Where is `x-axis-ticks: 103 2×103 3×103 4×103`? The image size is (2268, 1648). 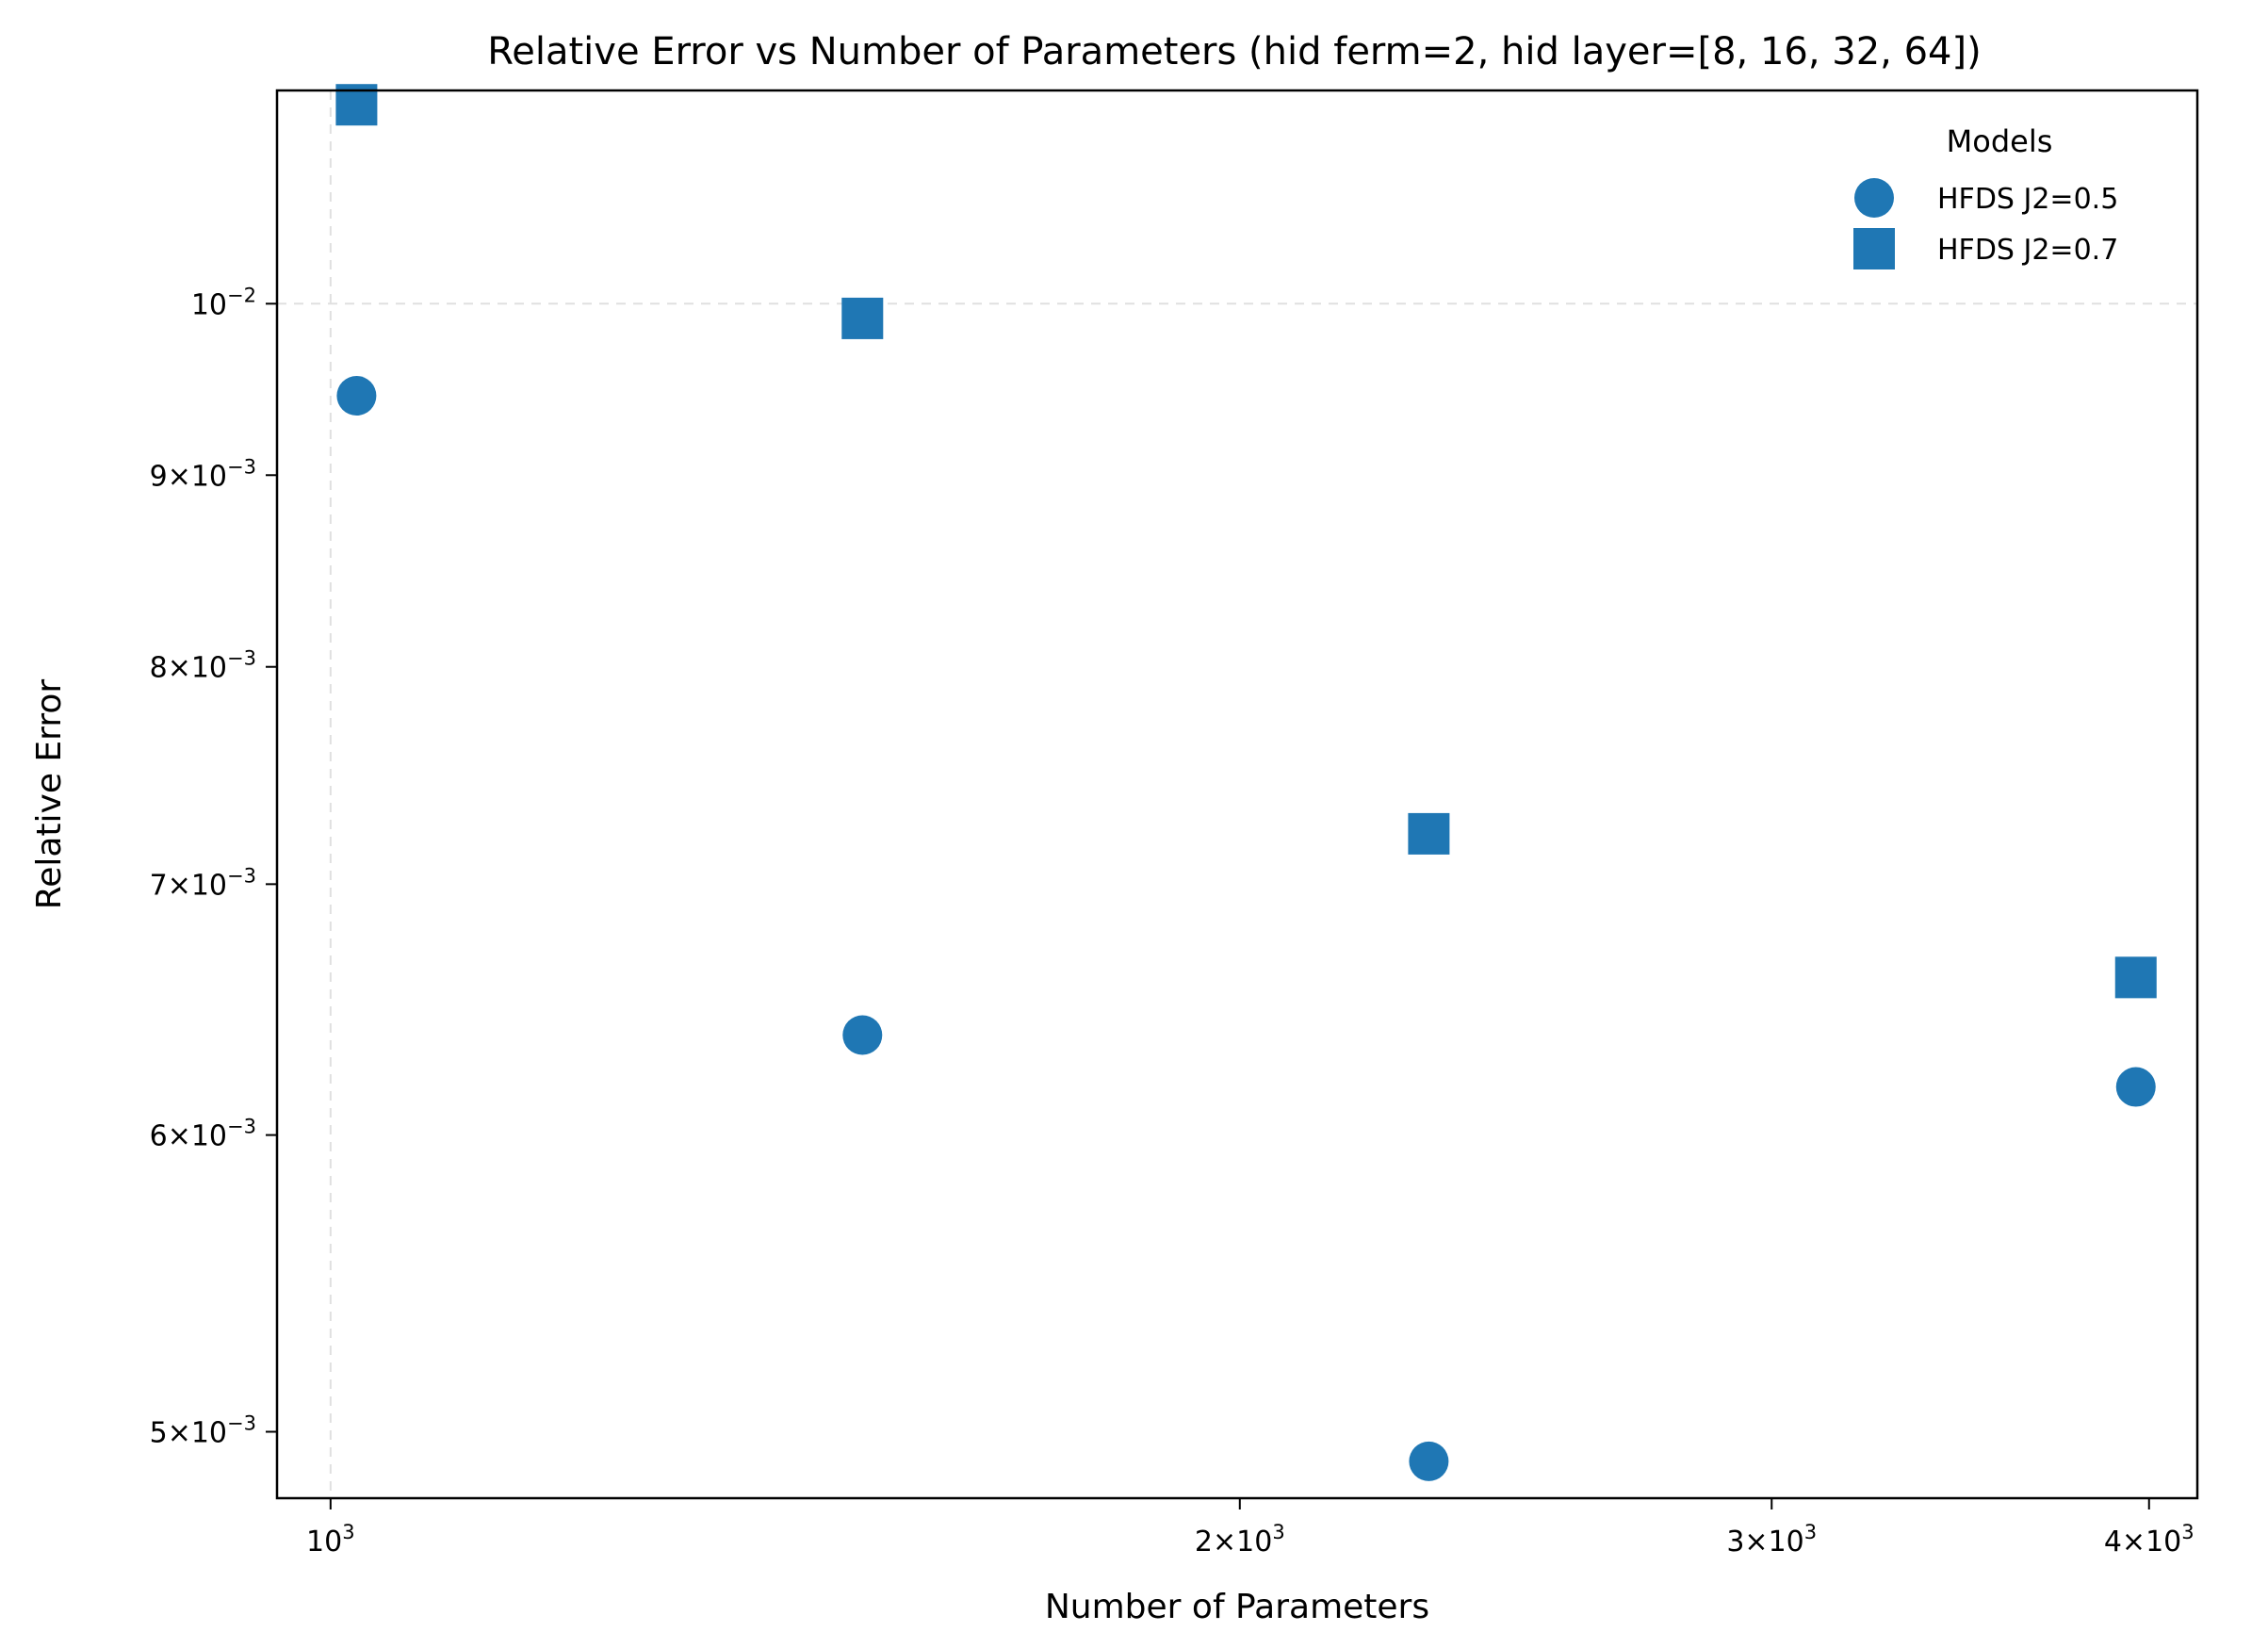 x-axis-ticks: 103 2×103 3×103 4×103 is located at coordinates (1250, 1528).